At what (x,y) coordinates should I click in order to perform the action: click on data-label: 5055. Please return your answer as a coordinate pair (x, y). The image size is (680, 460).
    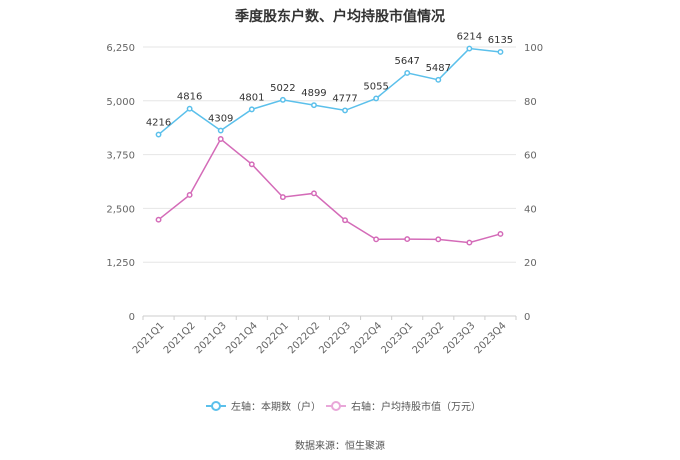
    Looking at the image, I should click on (375, 86).